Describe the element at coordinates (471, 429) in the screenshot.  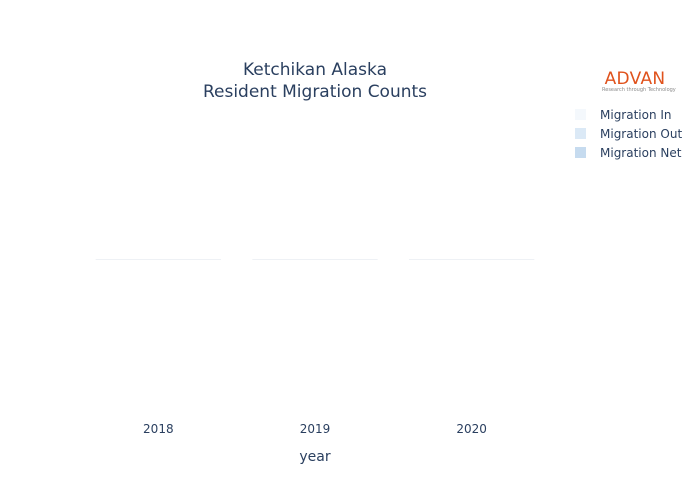
I see `x-tick-label: 2020` at that location.